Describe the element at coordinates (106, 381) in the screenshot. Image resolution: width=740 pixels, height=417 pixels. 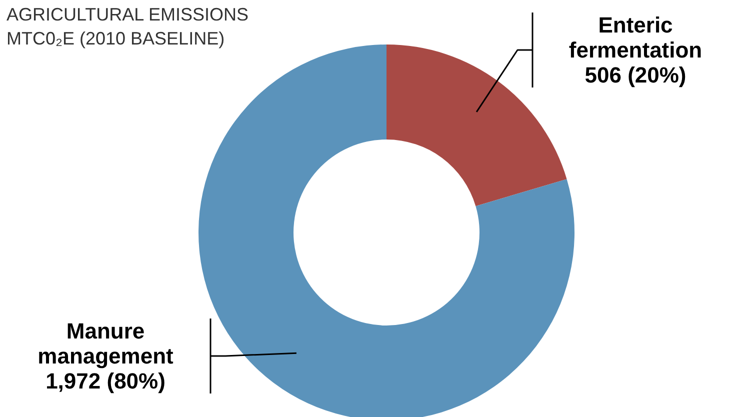
I see `data-label: 1,972 (80%)` at that location.